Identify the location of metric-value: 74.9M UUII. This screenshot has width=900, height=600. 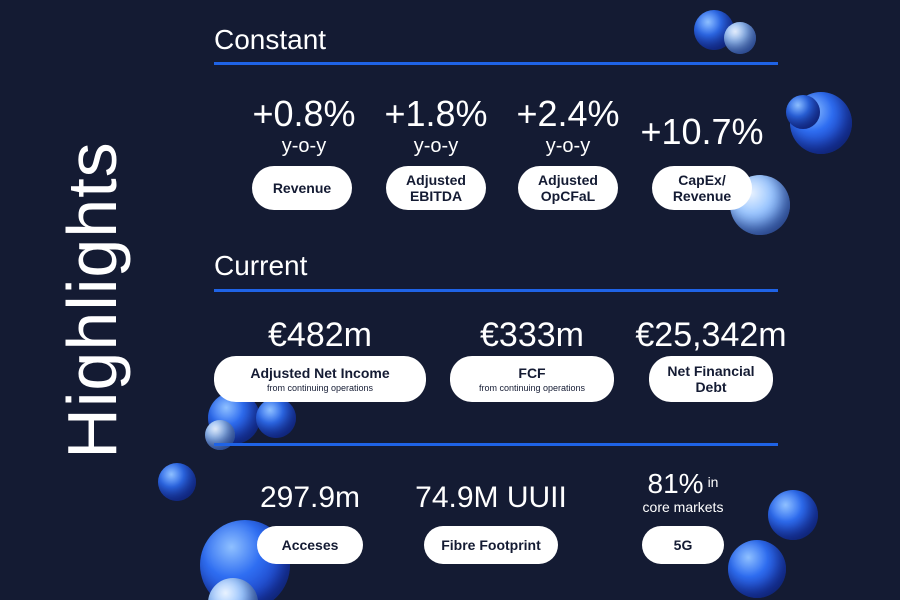
(491, 497).